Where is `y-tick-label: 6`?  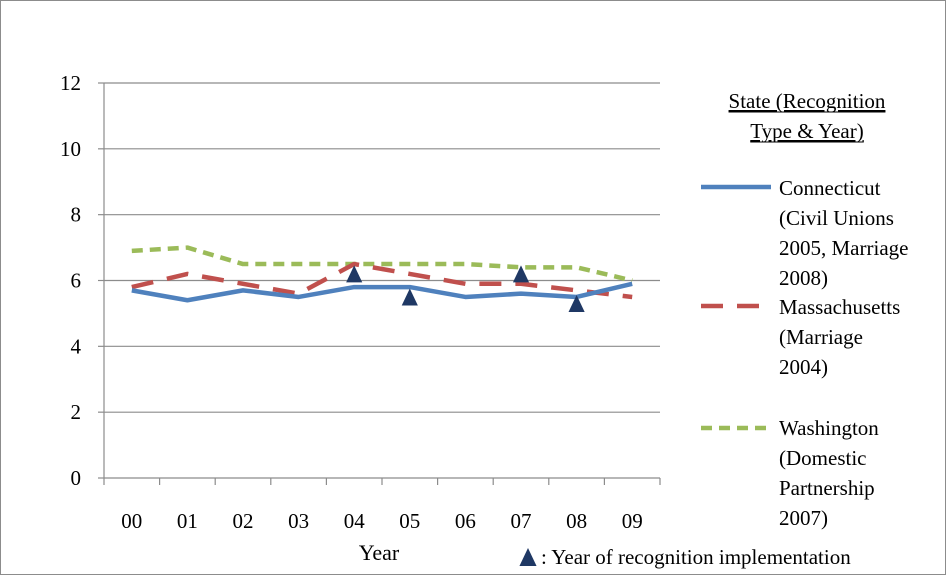 y-tick-label: 6 is located at coordinates (76, 281).